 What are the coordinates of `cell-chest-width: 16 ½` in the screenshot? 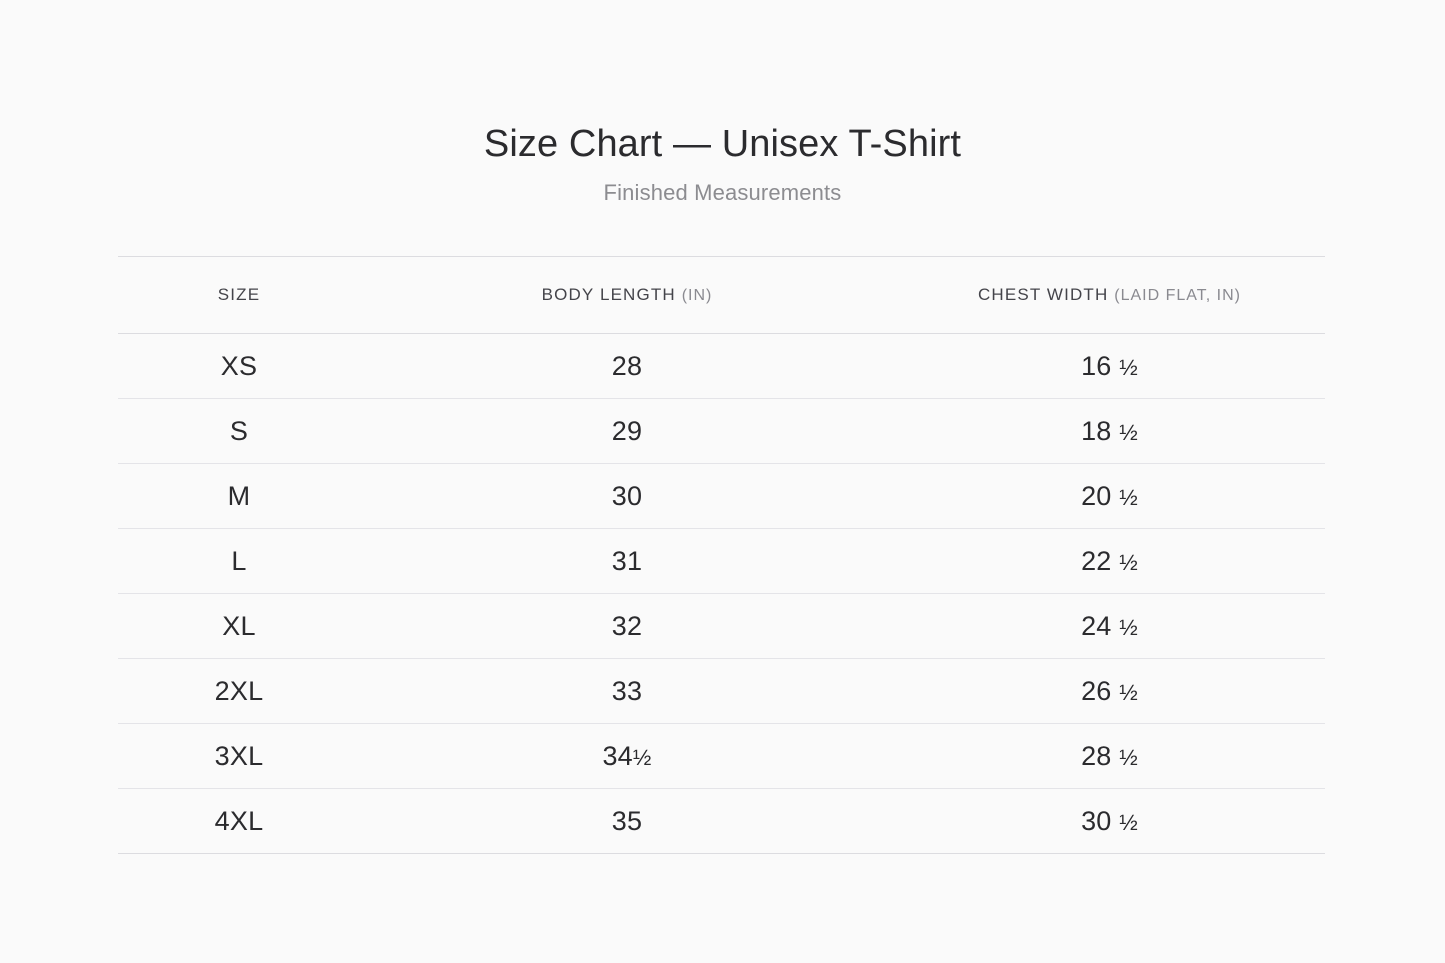 It's located at (1109, 366).